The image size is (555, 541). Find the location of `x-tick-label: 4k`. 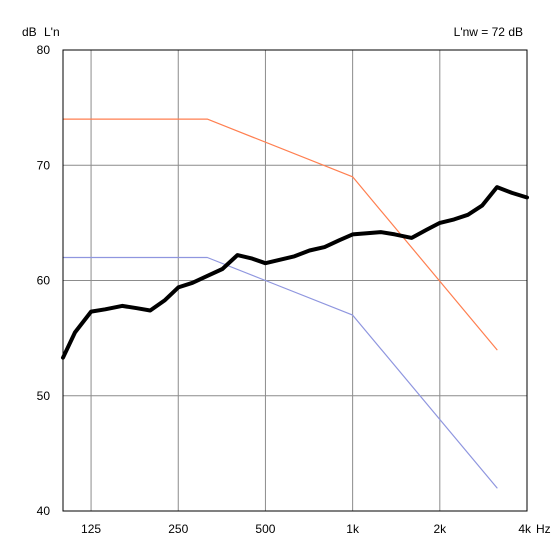

x-tick-label: 4k is located at coordinates (525, 529).